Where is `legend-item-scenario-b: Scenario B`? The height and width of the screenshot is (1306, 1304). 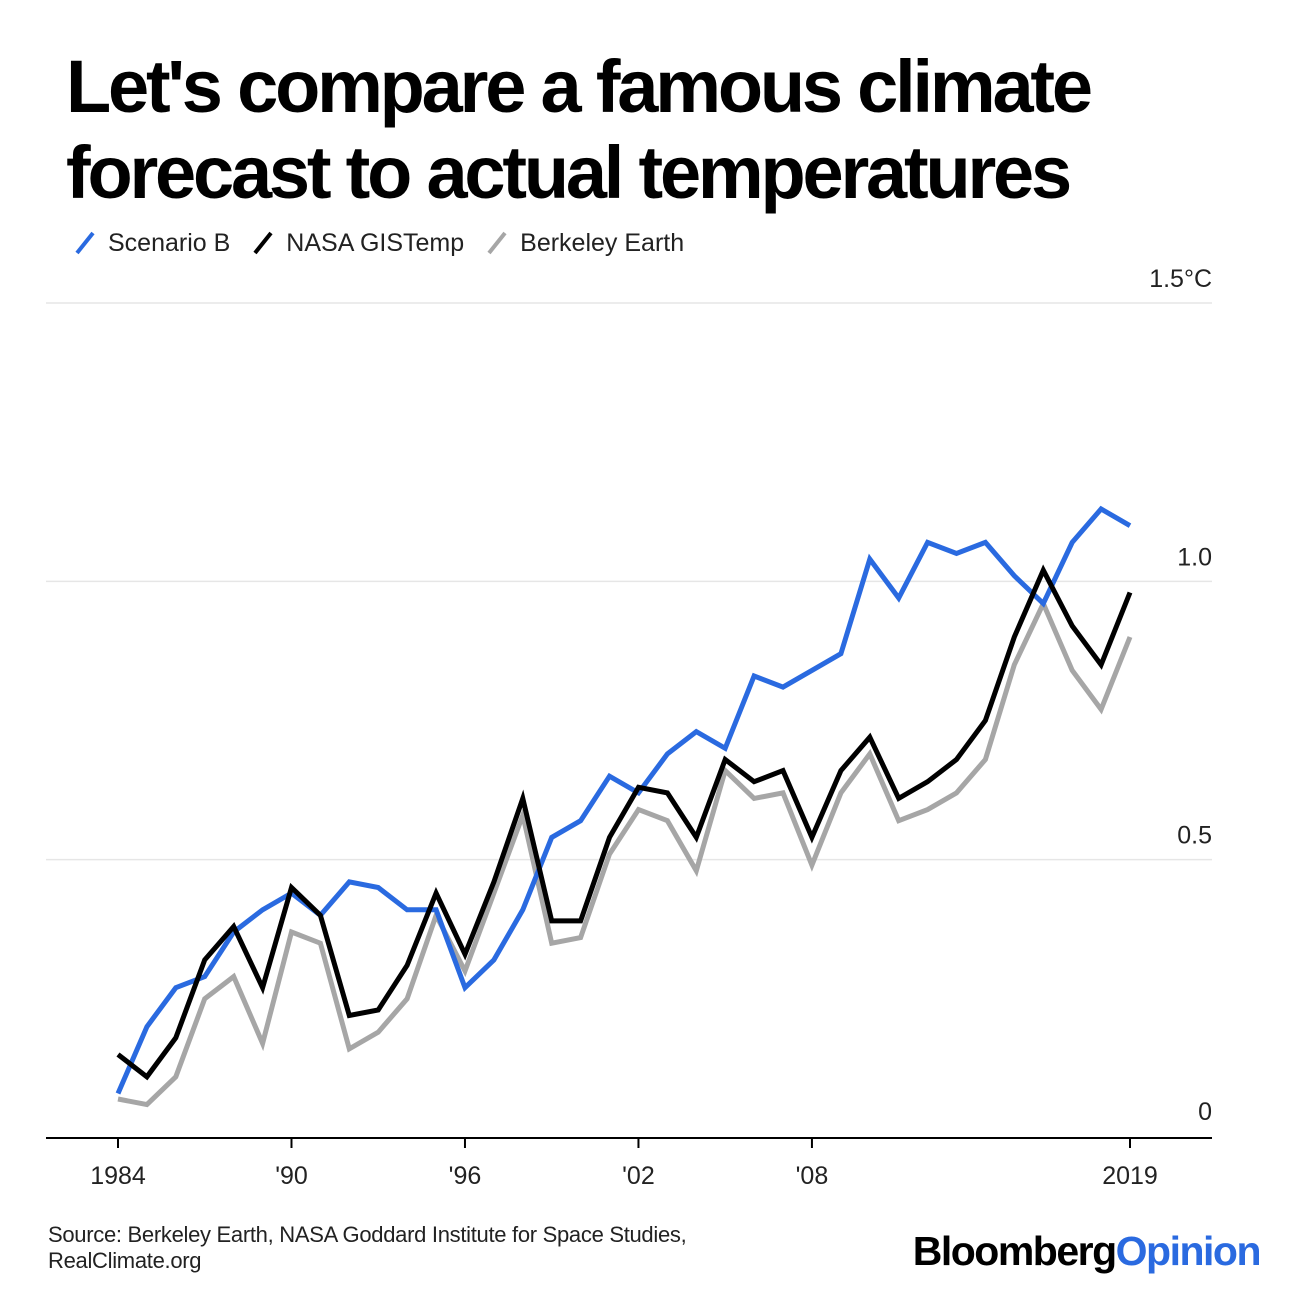 legend-item-scenario-b: Scenario B is located at coordinates (152, 243).